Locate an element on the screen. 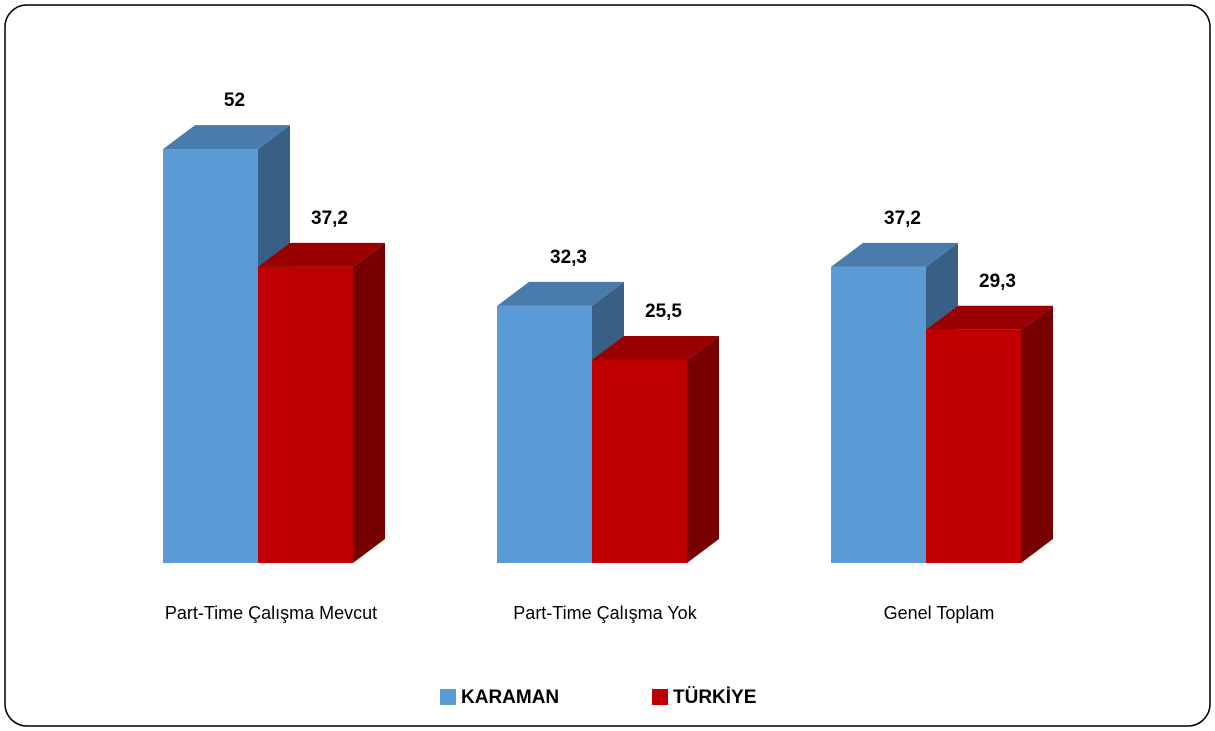 The width and height of the screenshot is (1215, 731). x-tick-label: Part-Time Çalışma Yok is located at coordinates (605, 613).